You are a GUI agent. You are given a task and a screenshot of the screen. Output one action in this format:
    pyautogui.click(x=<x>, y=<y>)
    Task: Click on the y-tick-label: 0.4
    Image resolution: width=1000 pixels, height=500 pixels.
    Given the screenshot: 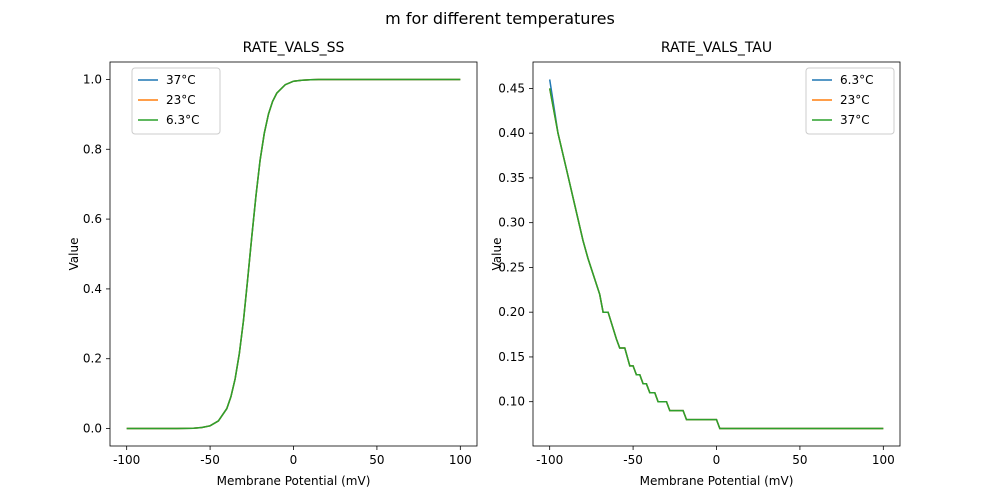 What is the action you would take?
    pyautogui.click(x=92, y=289)
    